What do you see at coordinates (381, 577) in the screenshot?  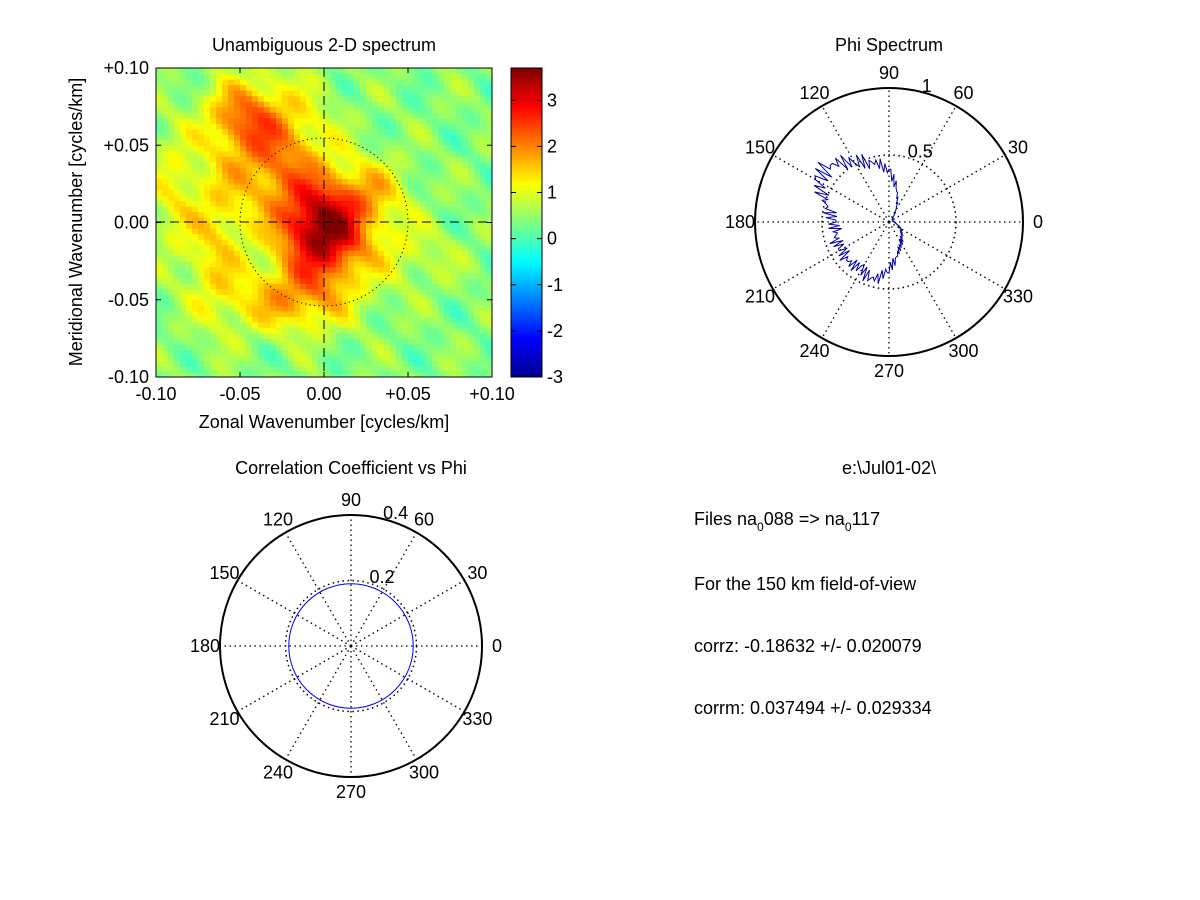 I see `polar-radius-label: 0.2` at bounding box center [381, 577].